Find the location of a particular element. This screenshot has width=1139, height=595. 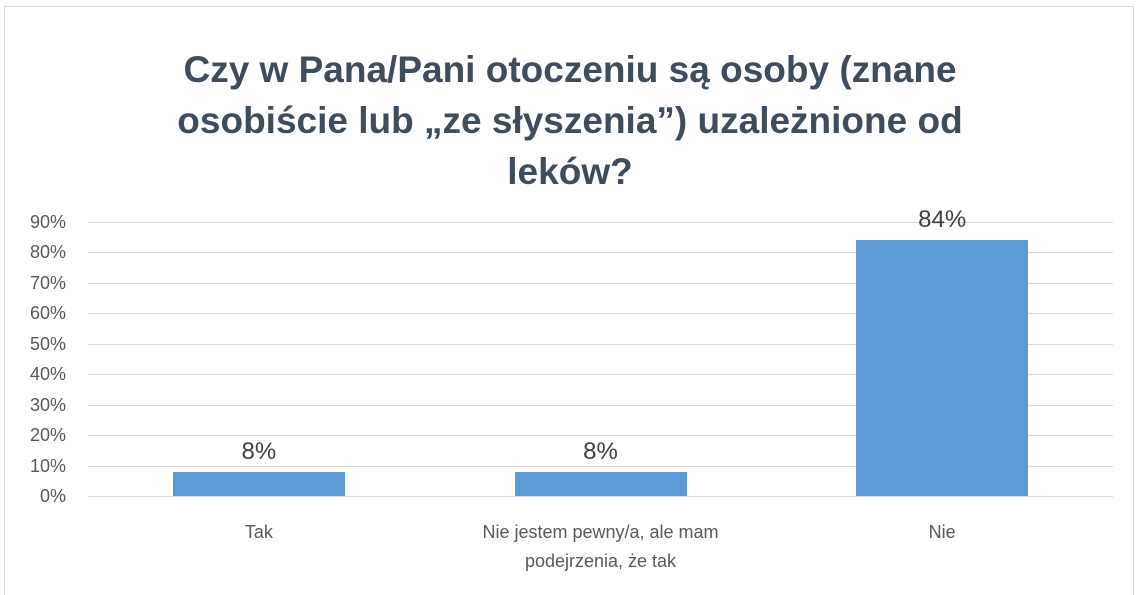

y-tick-label: 30% is located at coordinates (47, 404).